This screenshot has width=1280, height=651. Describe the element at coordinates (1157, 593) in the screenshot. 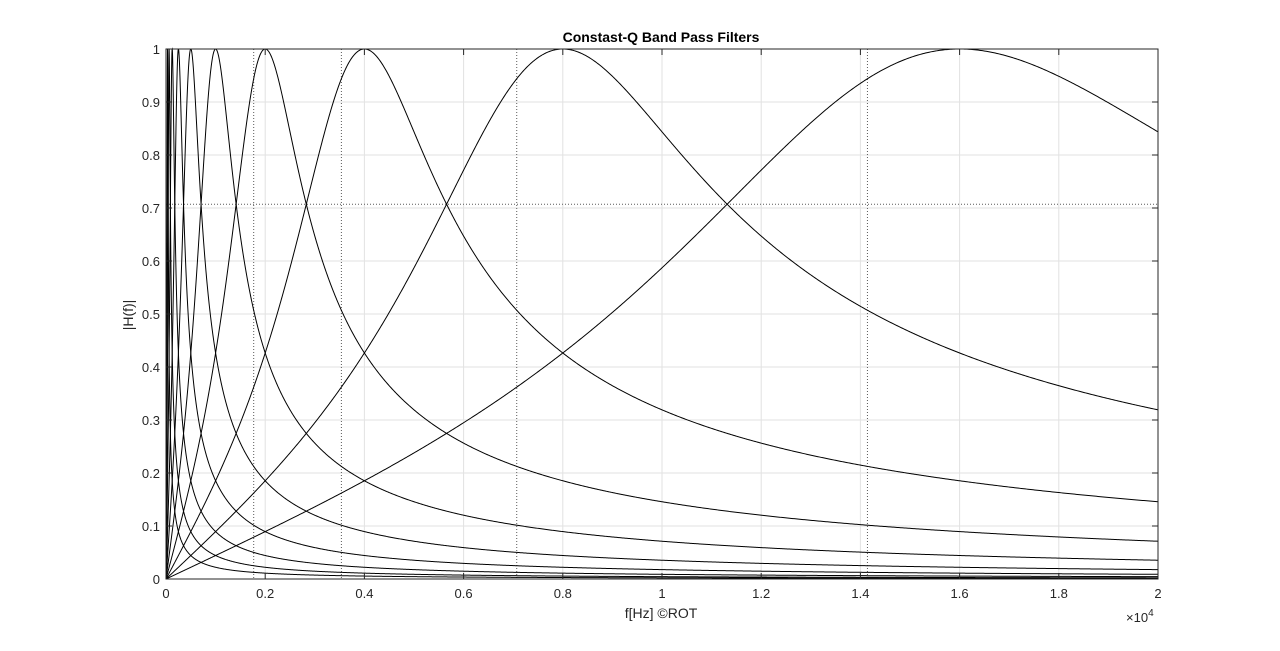

I see `x-tick-label: 2` at that location.